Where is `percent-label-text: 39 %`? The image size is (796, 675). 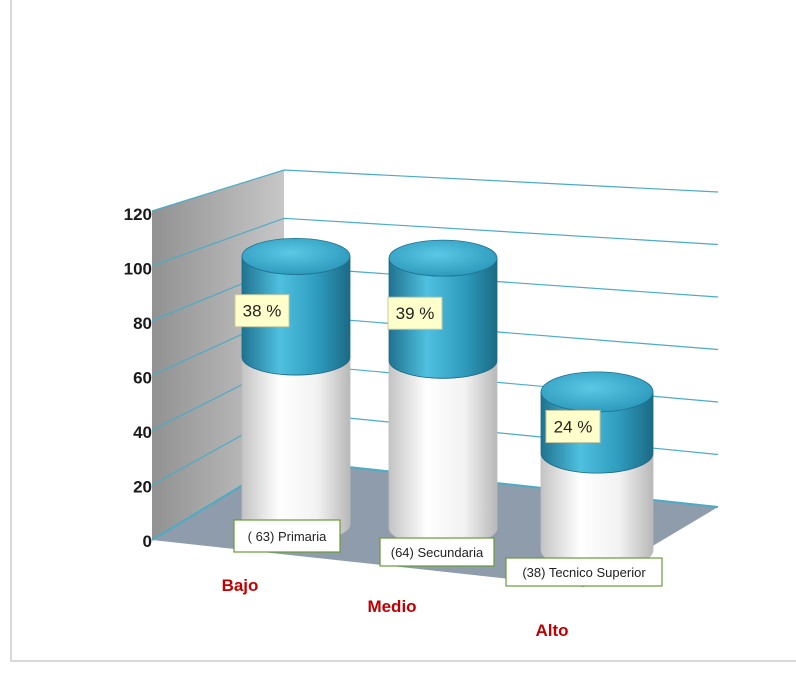
percent-label-text: 39 % is located at coordinates (415, 313).